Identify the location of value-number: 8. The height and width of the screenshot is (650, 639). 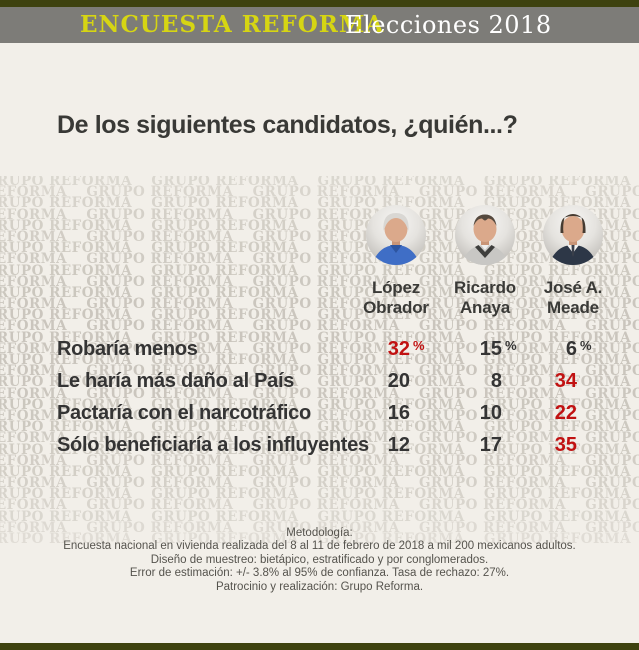
(496, 381).